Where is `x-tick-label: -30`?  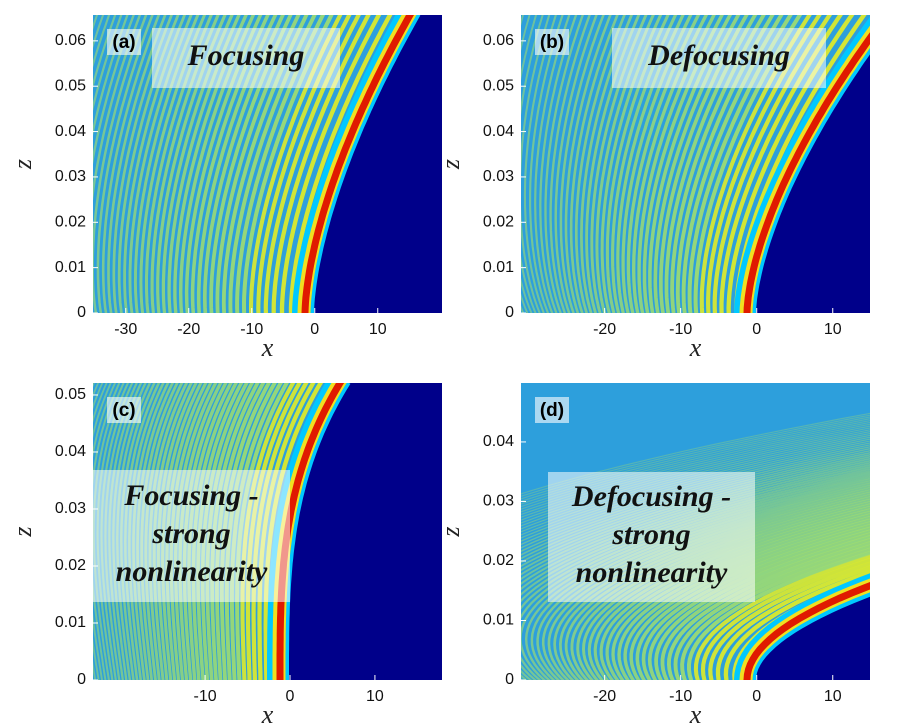 x-tick-label: -30 is located at coordinates (125, 329).